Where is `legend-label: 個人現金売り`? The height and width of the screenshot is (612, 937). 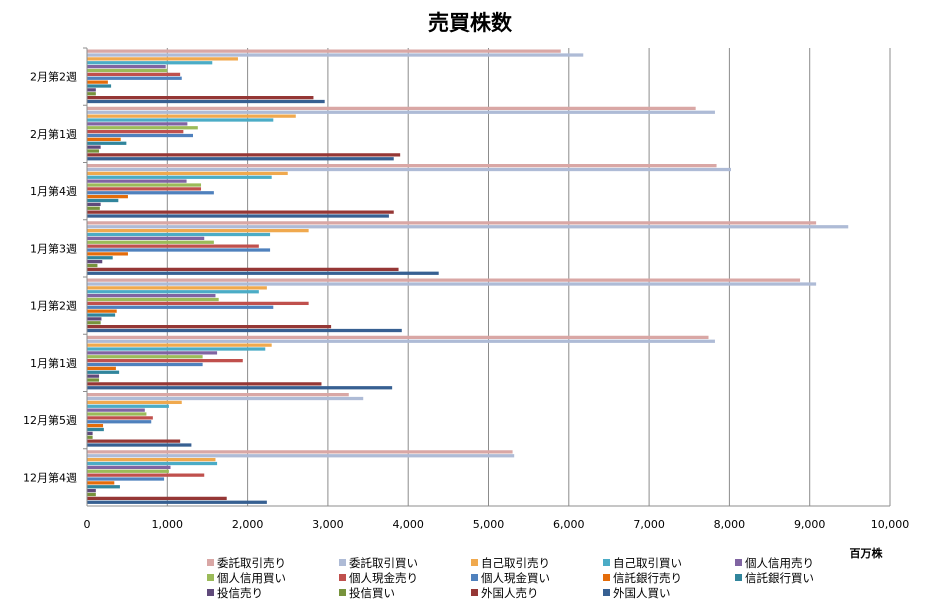 legend-label: 個人現金売り is located at coordinates (383, 578).